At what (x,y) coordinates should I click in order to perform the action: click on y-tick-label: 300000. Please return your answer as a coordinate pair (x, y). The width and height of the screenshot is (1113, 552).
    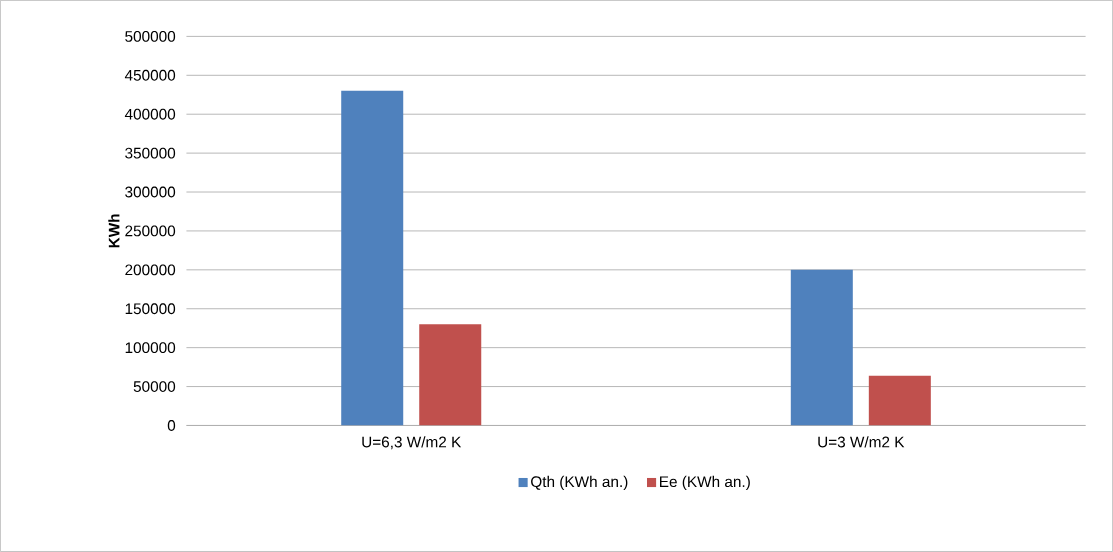
    Looking at the image, I should click on (150, 192).